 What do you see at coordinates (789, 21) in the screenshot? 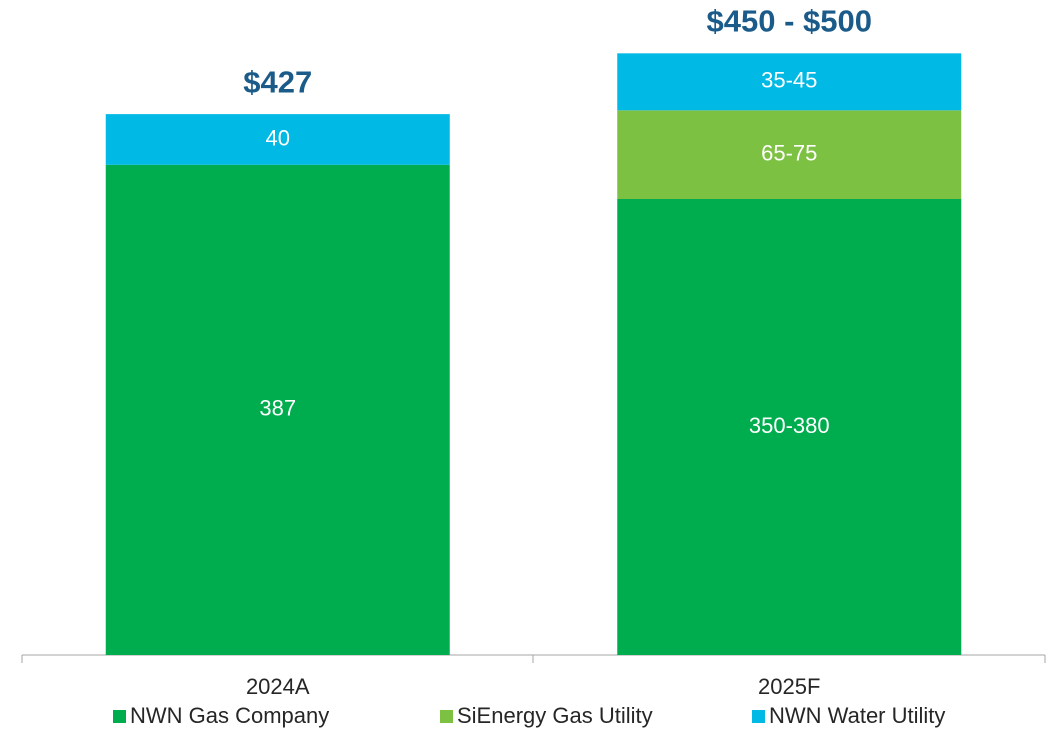
I see `total-label: $450 - $500` at bounding box center [789, 21].